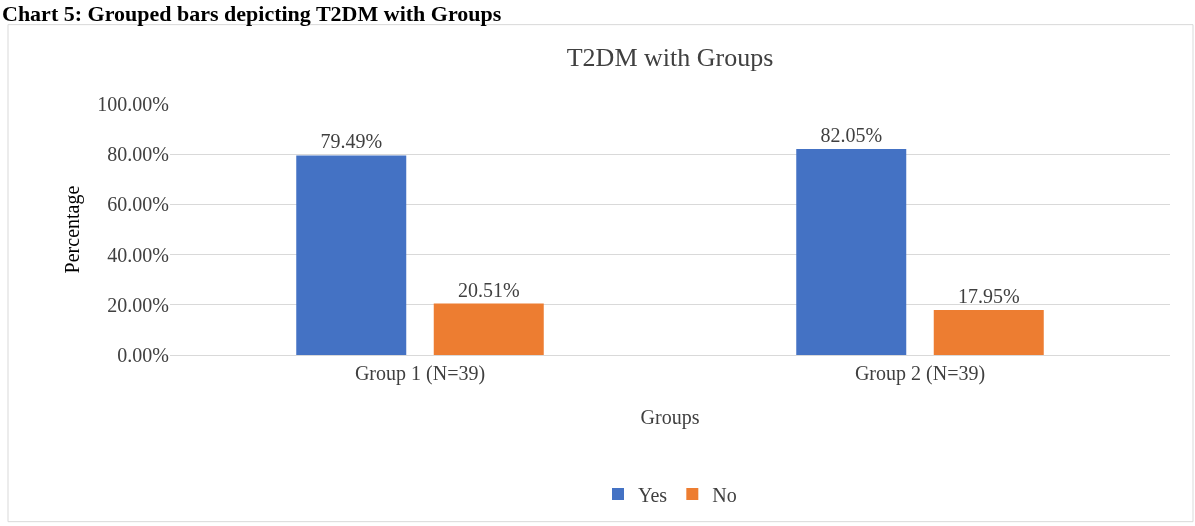 Image resolution: width=1195 pixels, height=526 pixels. Describe the element at coordinates (988, 295) in the screenshot. I see `data-label: 17.95%` at that location.